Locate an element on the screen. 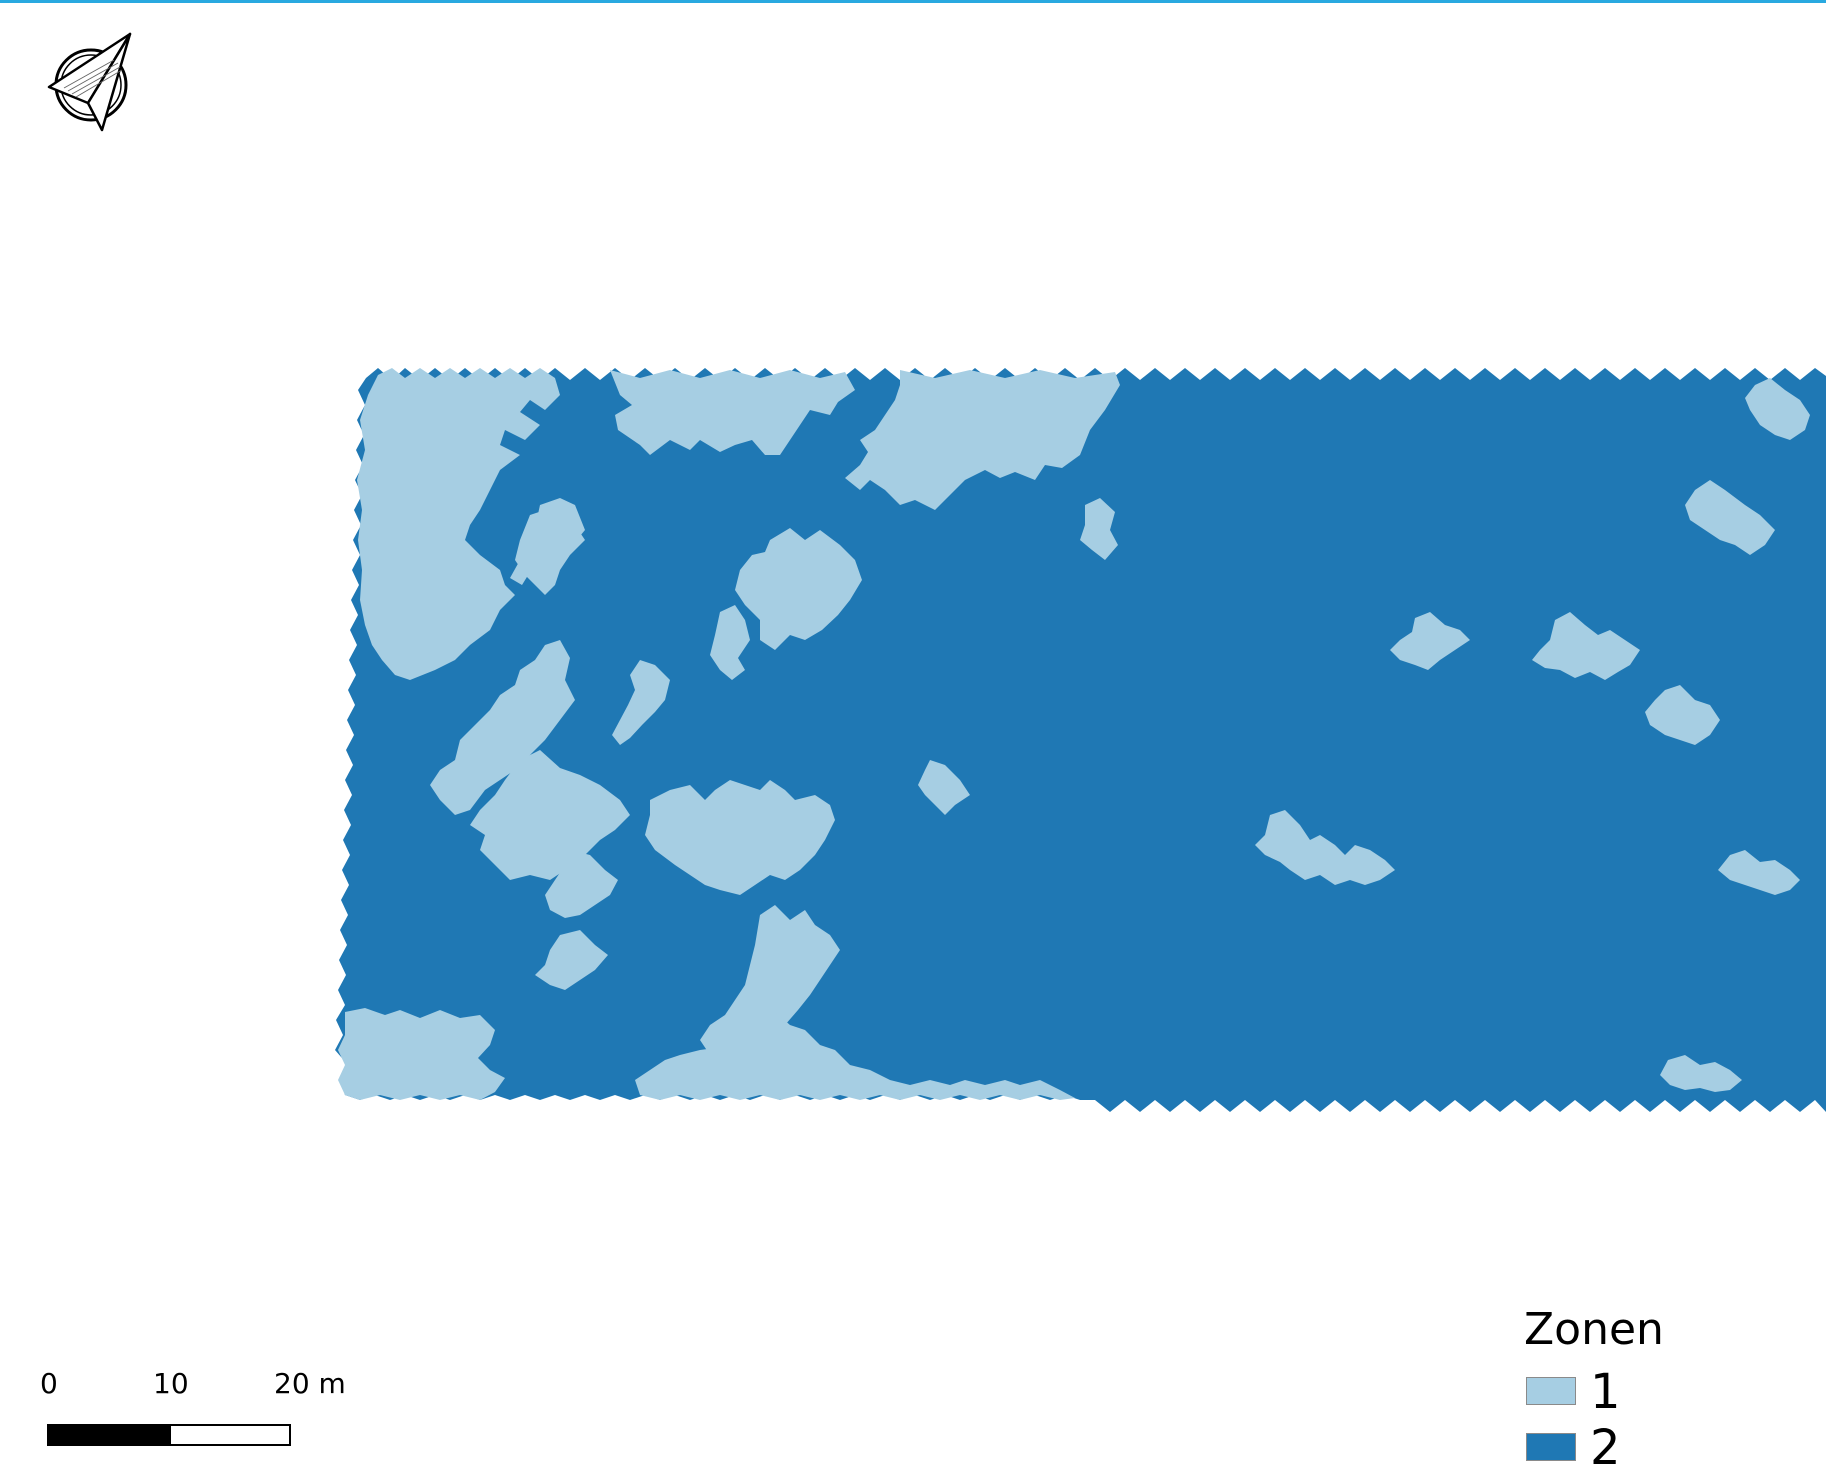  legend-item-1: 1 is located at coordinates (1654, 1393).